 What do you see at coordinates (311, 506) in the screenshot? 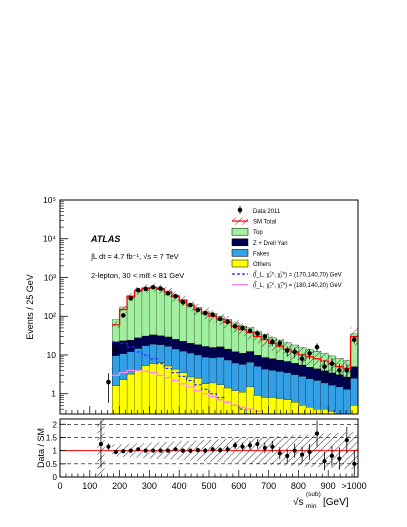
I see `xlabel-sub: min` at bounding box center [311, 506].